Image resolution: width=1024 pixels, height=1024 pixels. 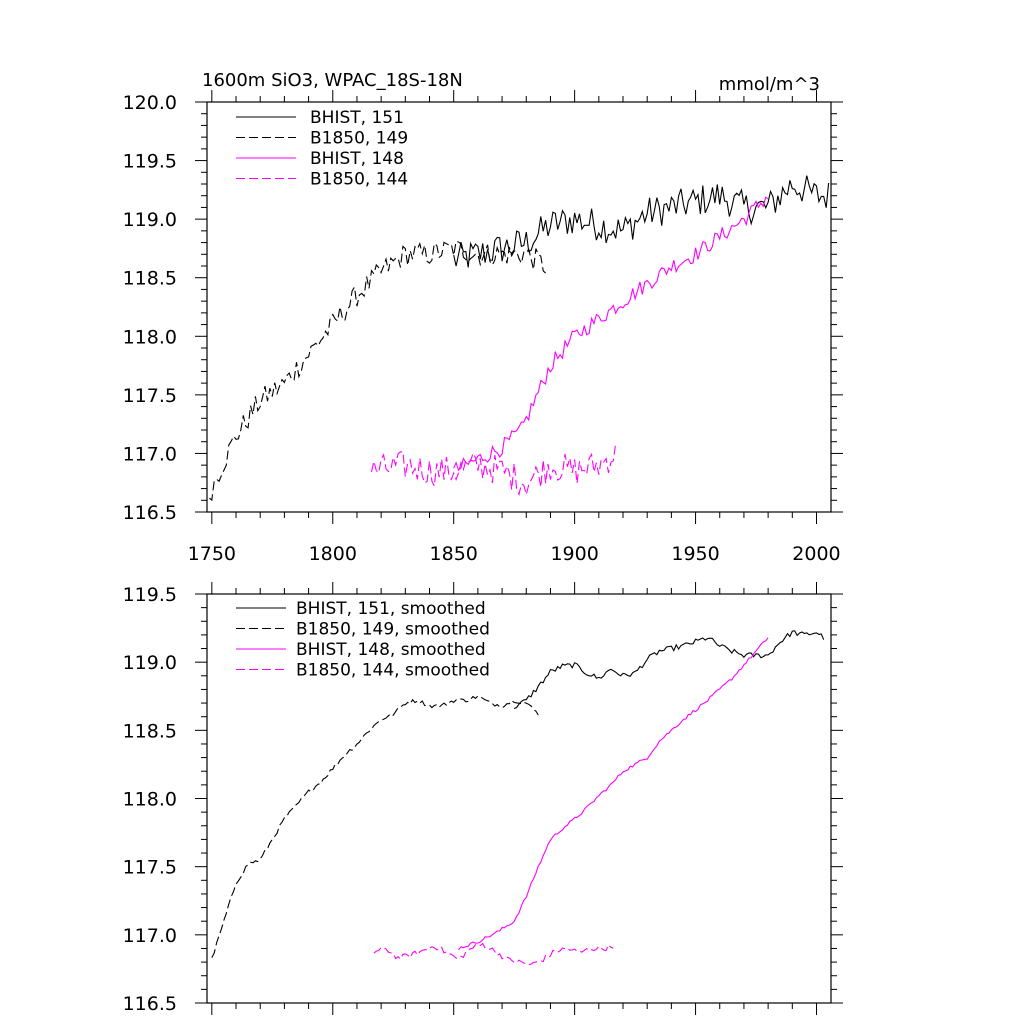 I want to click on x-tick-label: 1900, so click(x=574, y=554).